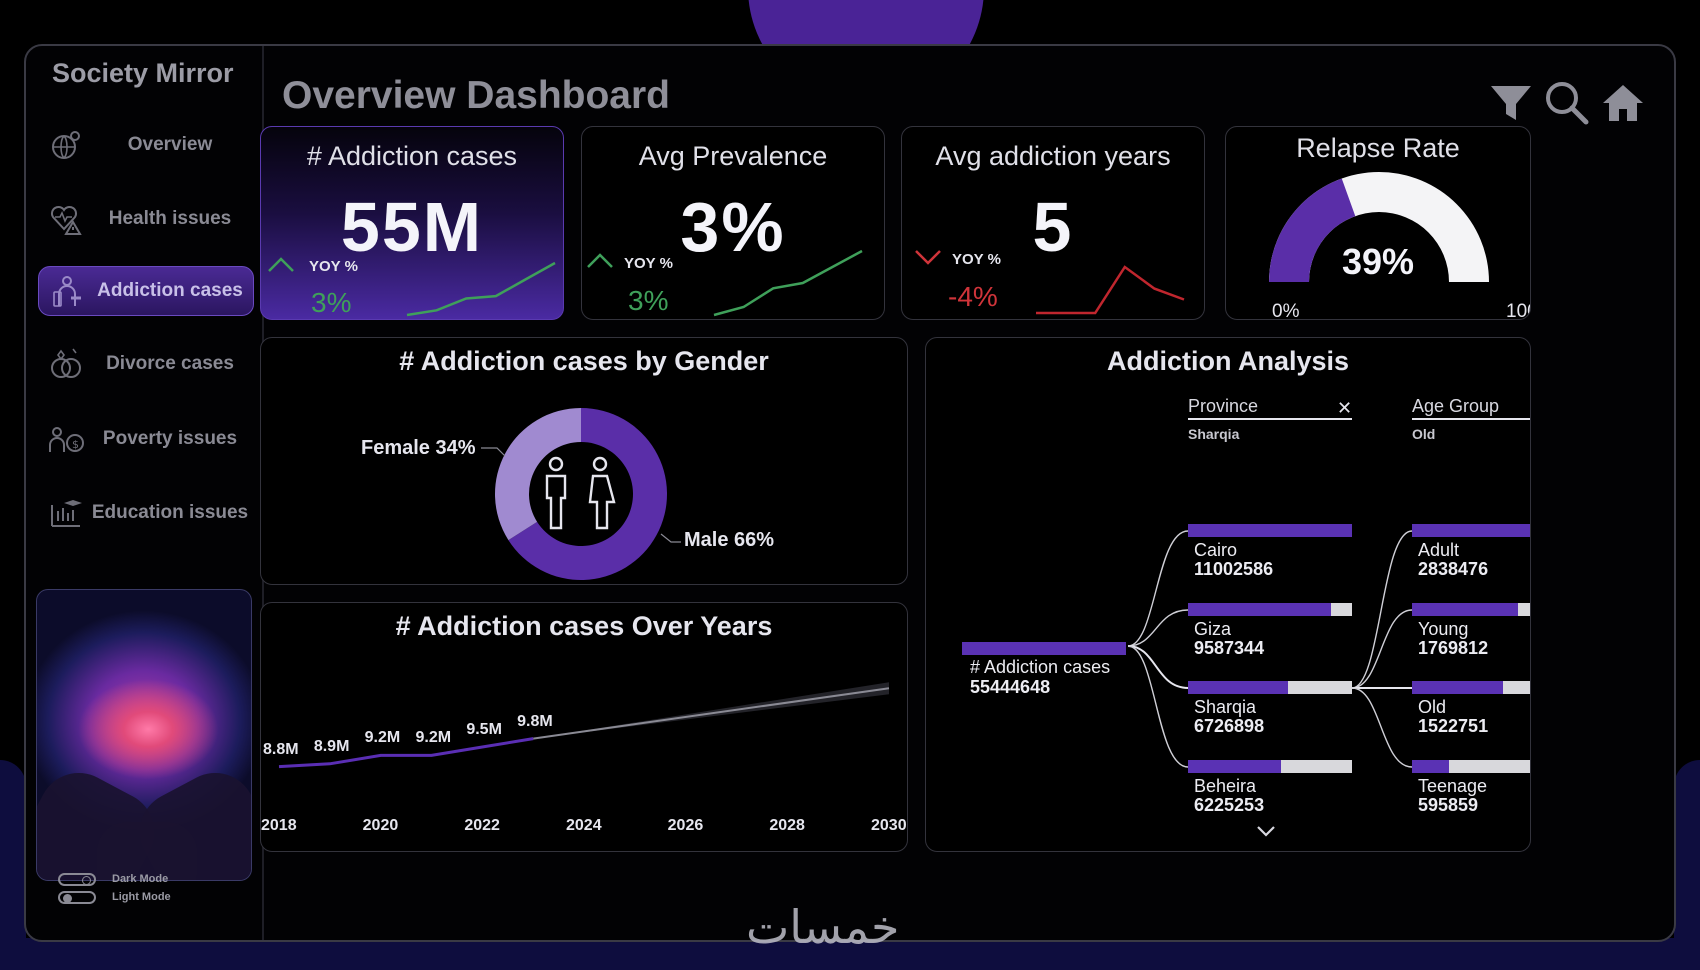  I want to click on close-icon: ✕, so click(1345, 408).